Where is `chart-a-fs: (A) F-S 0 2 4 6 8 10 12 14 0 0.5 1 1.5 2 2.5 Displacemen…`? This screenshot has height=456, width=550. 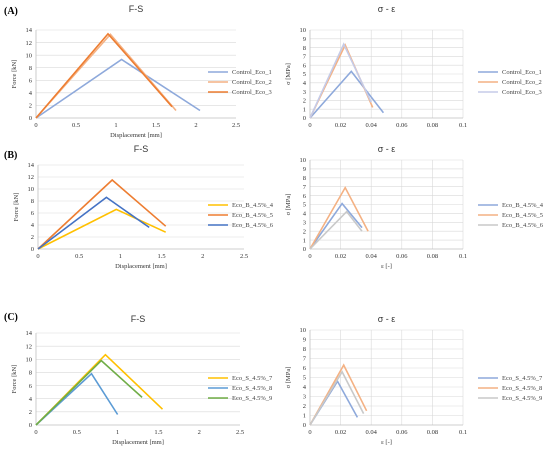
chart-a-fs: (A) F-S 0 2 4 6 8 10 12 14 0 0.5 1 1.5 2 2.5 Displacemen… is located at coordinates (138, 71).